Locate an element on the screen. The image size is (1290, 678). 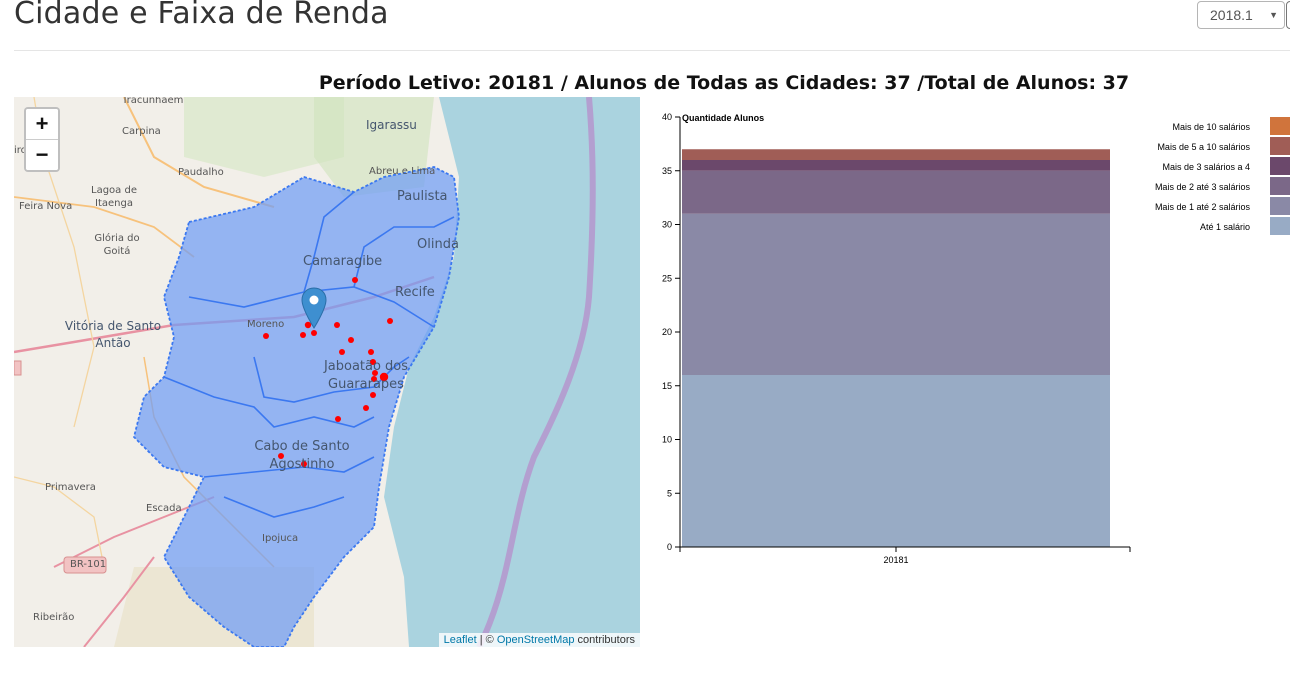
map-label: iro is located at coordinates (20, 150).